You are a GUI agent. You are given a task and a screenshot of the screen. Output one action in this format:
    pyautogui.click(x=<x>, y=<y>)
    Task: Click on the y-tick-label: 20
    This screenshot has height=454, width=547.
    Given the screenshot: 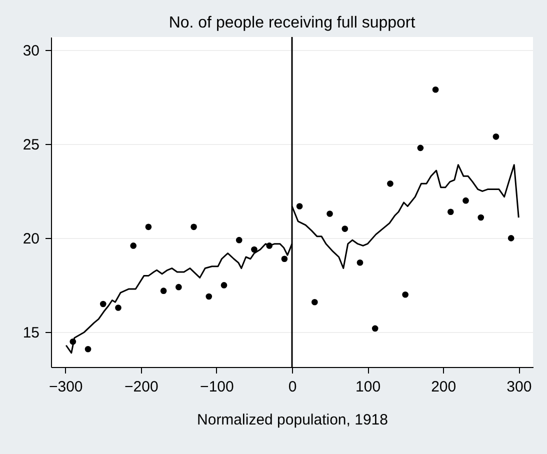 What is the action you would take?
    pyautogui.click(x=31, y=239)
    